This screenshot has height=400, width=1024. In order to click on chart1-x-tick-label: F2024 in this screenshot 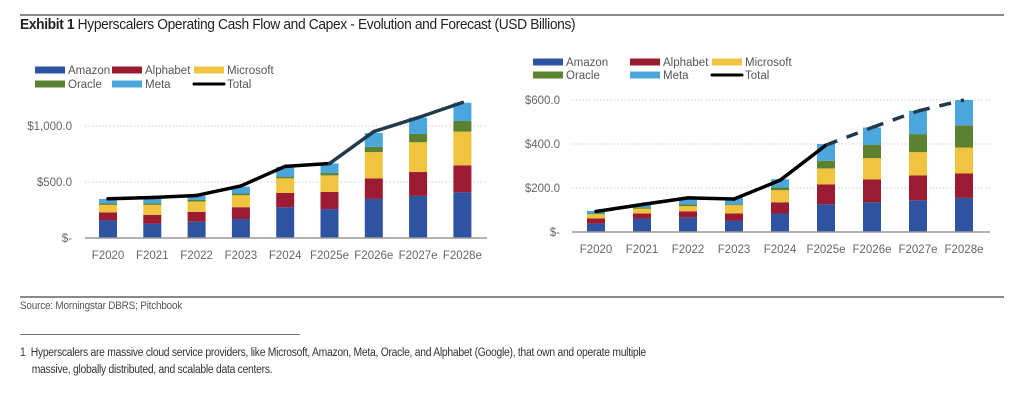, I will do `click(285, 256)`.